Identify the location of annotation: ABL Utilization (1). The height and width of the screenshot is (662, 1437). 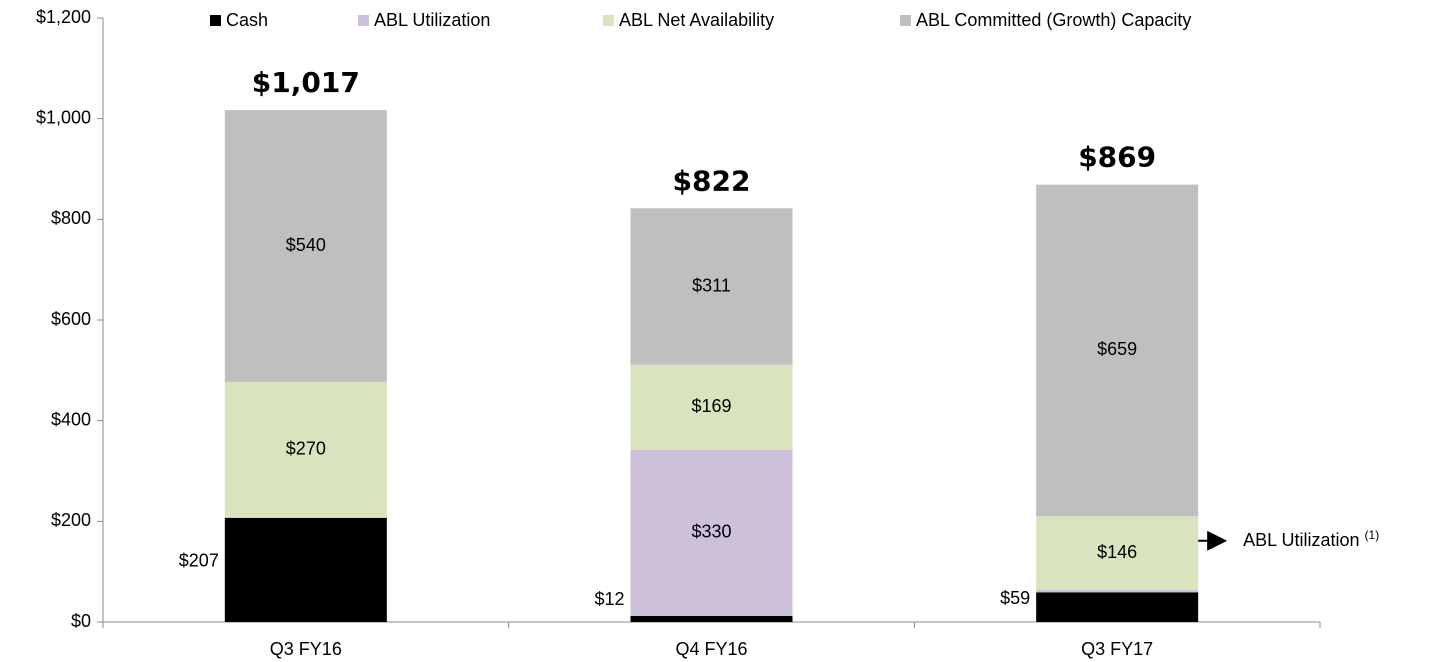
(1311, 539).